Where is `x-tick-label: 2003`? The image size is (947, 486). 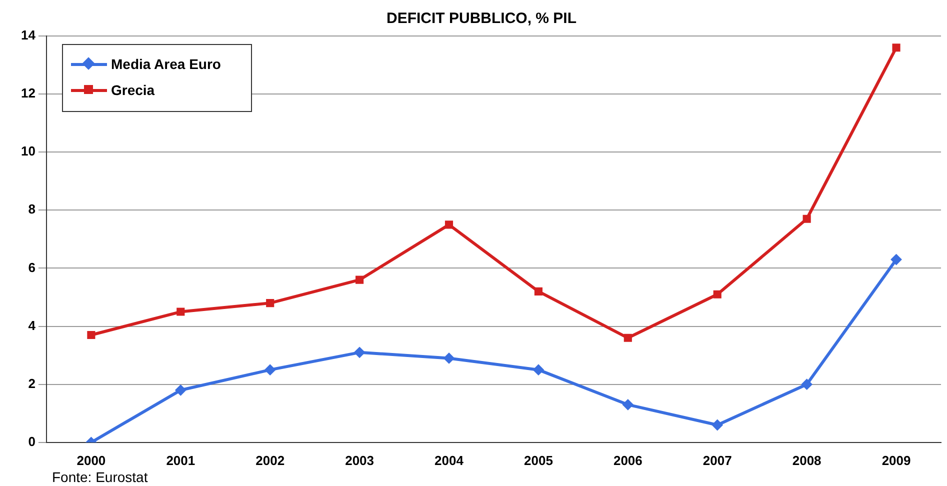 x-tick-label: 2003 is located at coordinates (359, 460).